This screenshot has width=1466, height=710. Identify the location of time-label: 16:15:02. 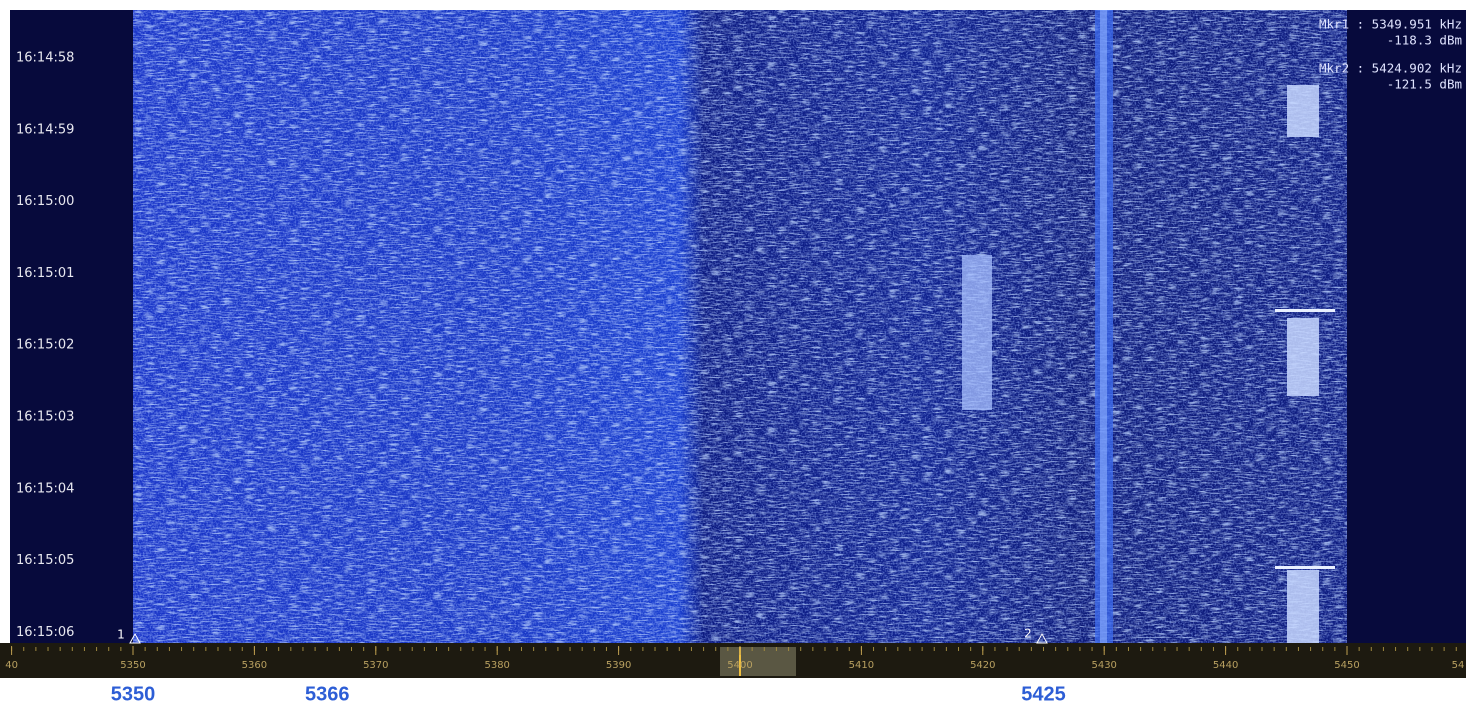
(45, 345).